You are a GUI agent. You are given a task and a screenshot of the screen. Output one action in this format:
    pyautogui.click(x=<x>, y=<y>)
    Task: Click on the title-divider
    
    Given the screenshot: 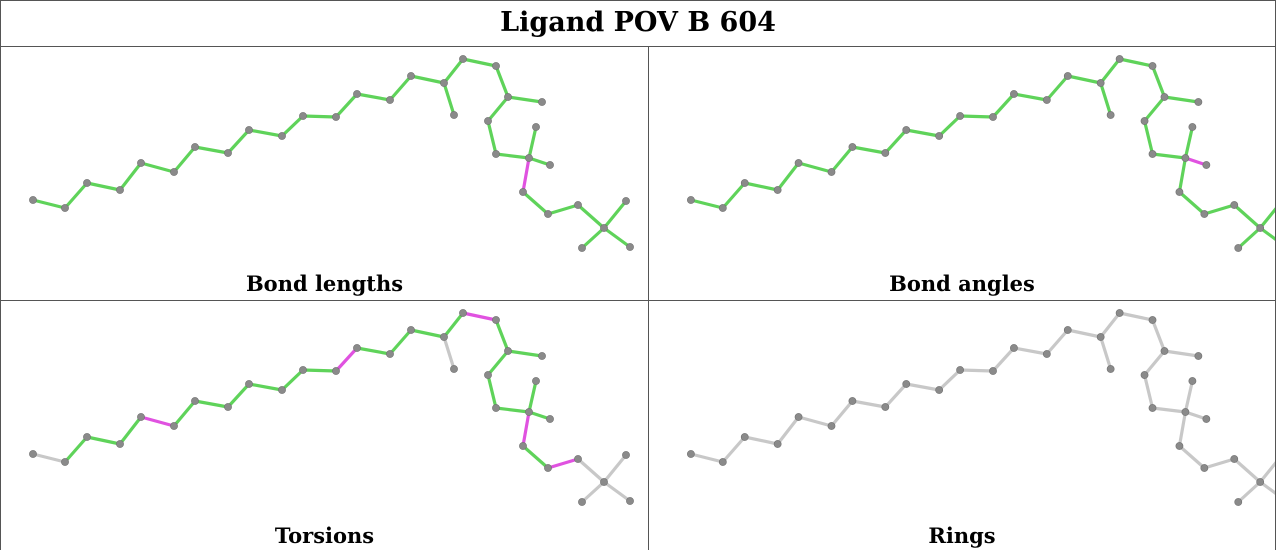 What is the action you would take?
    pyautogui.click(x=638, y=46)
    